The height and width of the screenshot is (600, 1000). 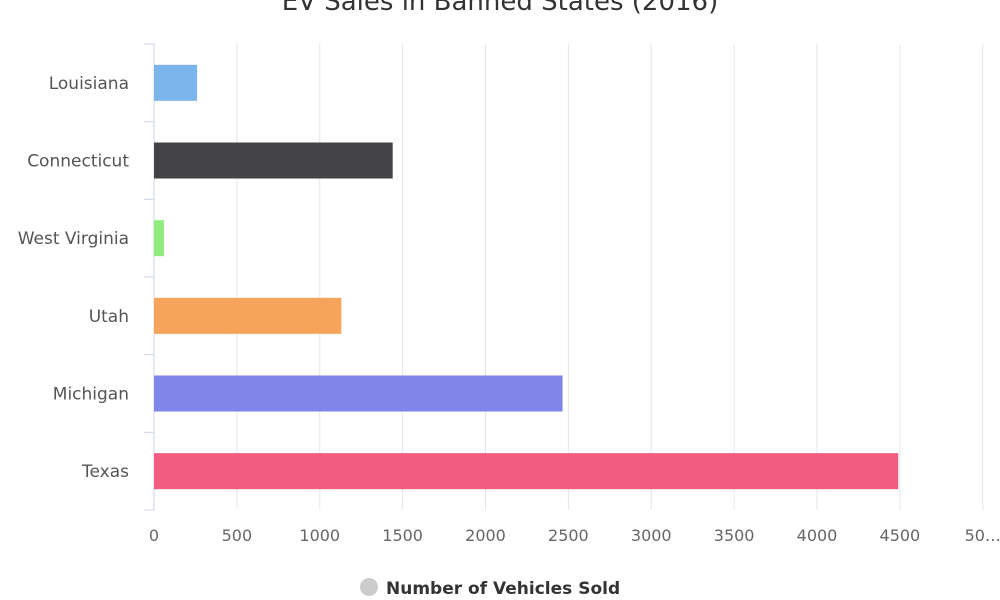 I want to click on bar-michigan, so click(x=358, y=393).